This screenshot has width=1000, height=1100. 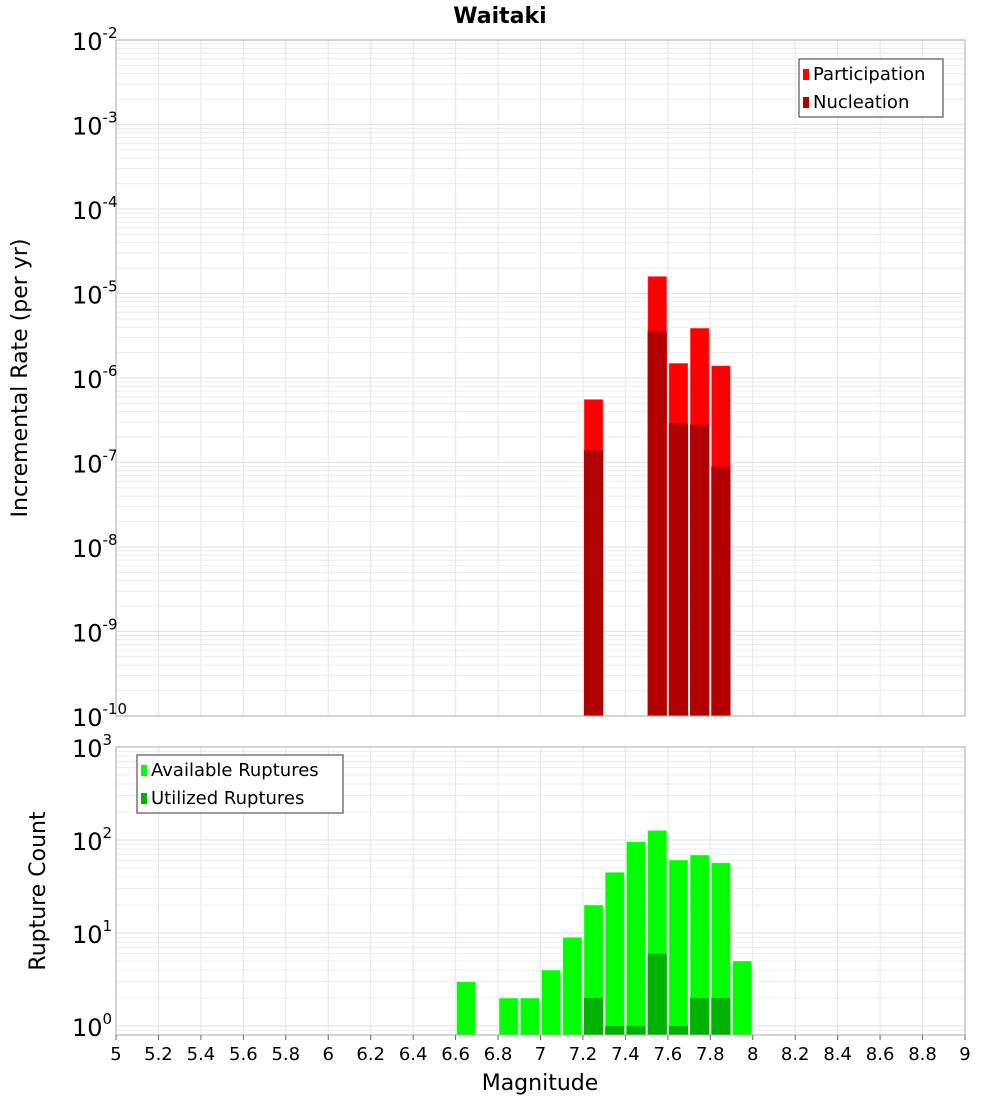 I want to click on y-tick-label: 10², so click(x=92, y=840).